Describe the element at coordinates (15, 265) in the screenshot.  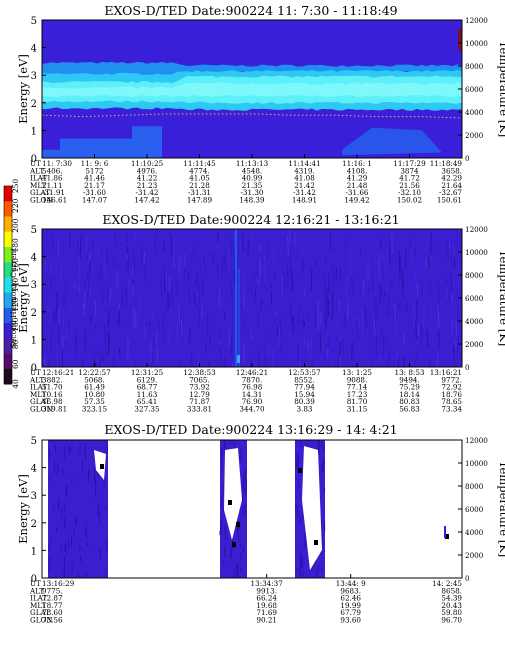
I see `colorbar-tick-label: 160` at that location.